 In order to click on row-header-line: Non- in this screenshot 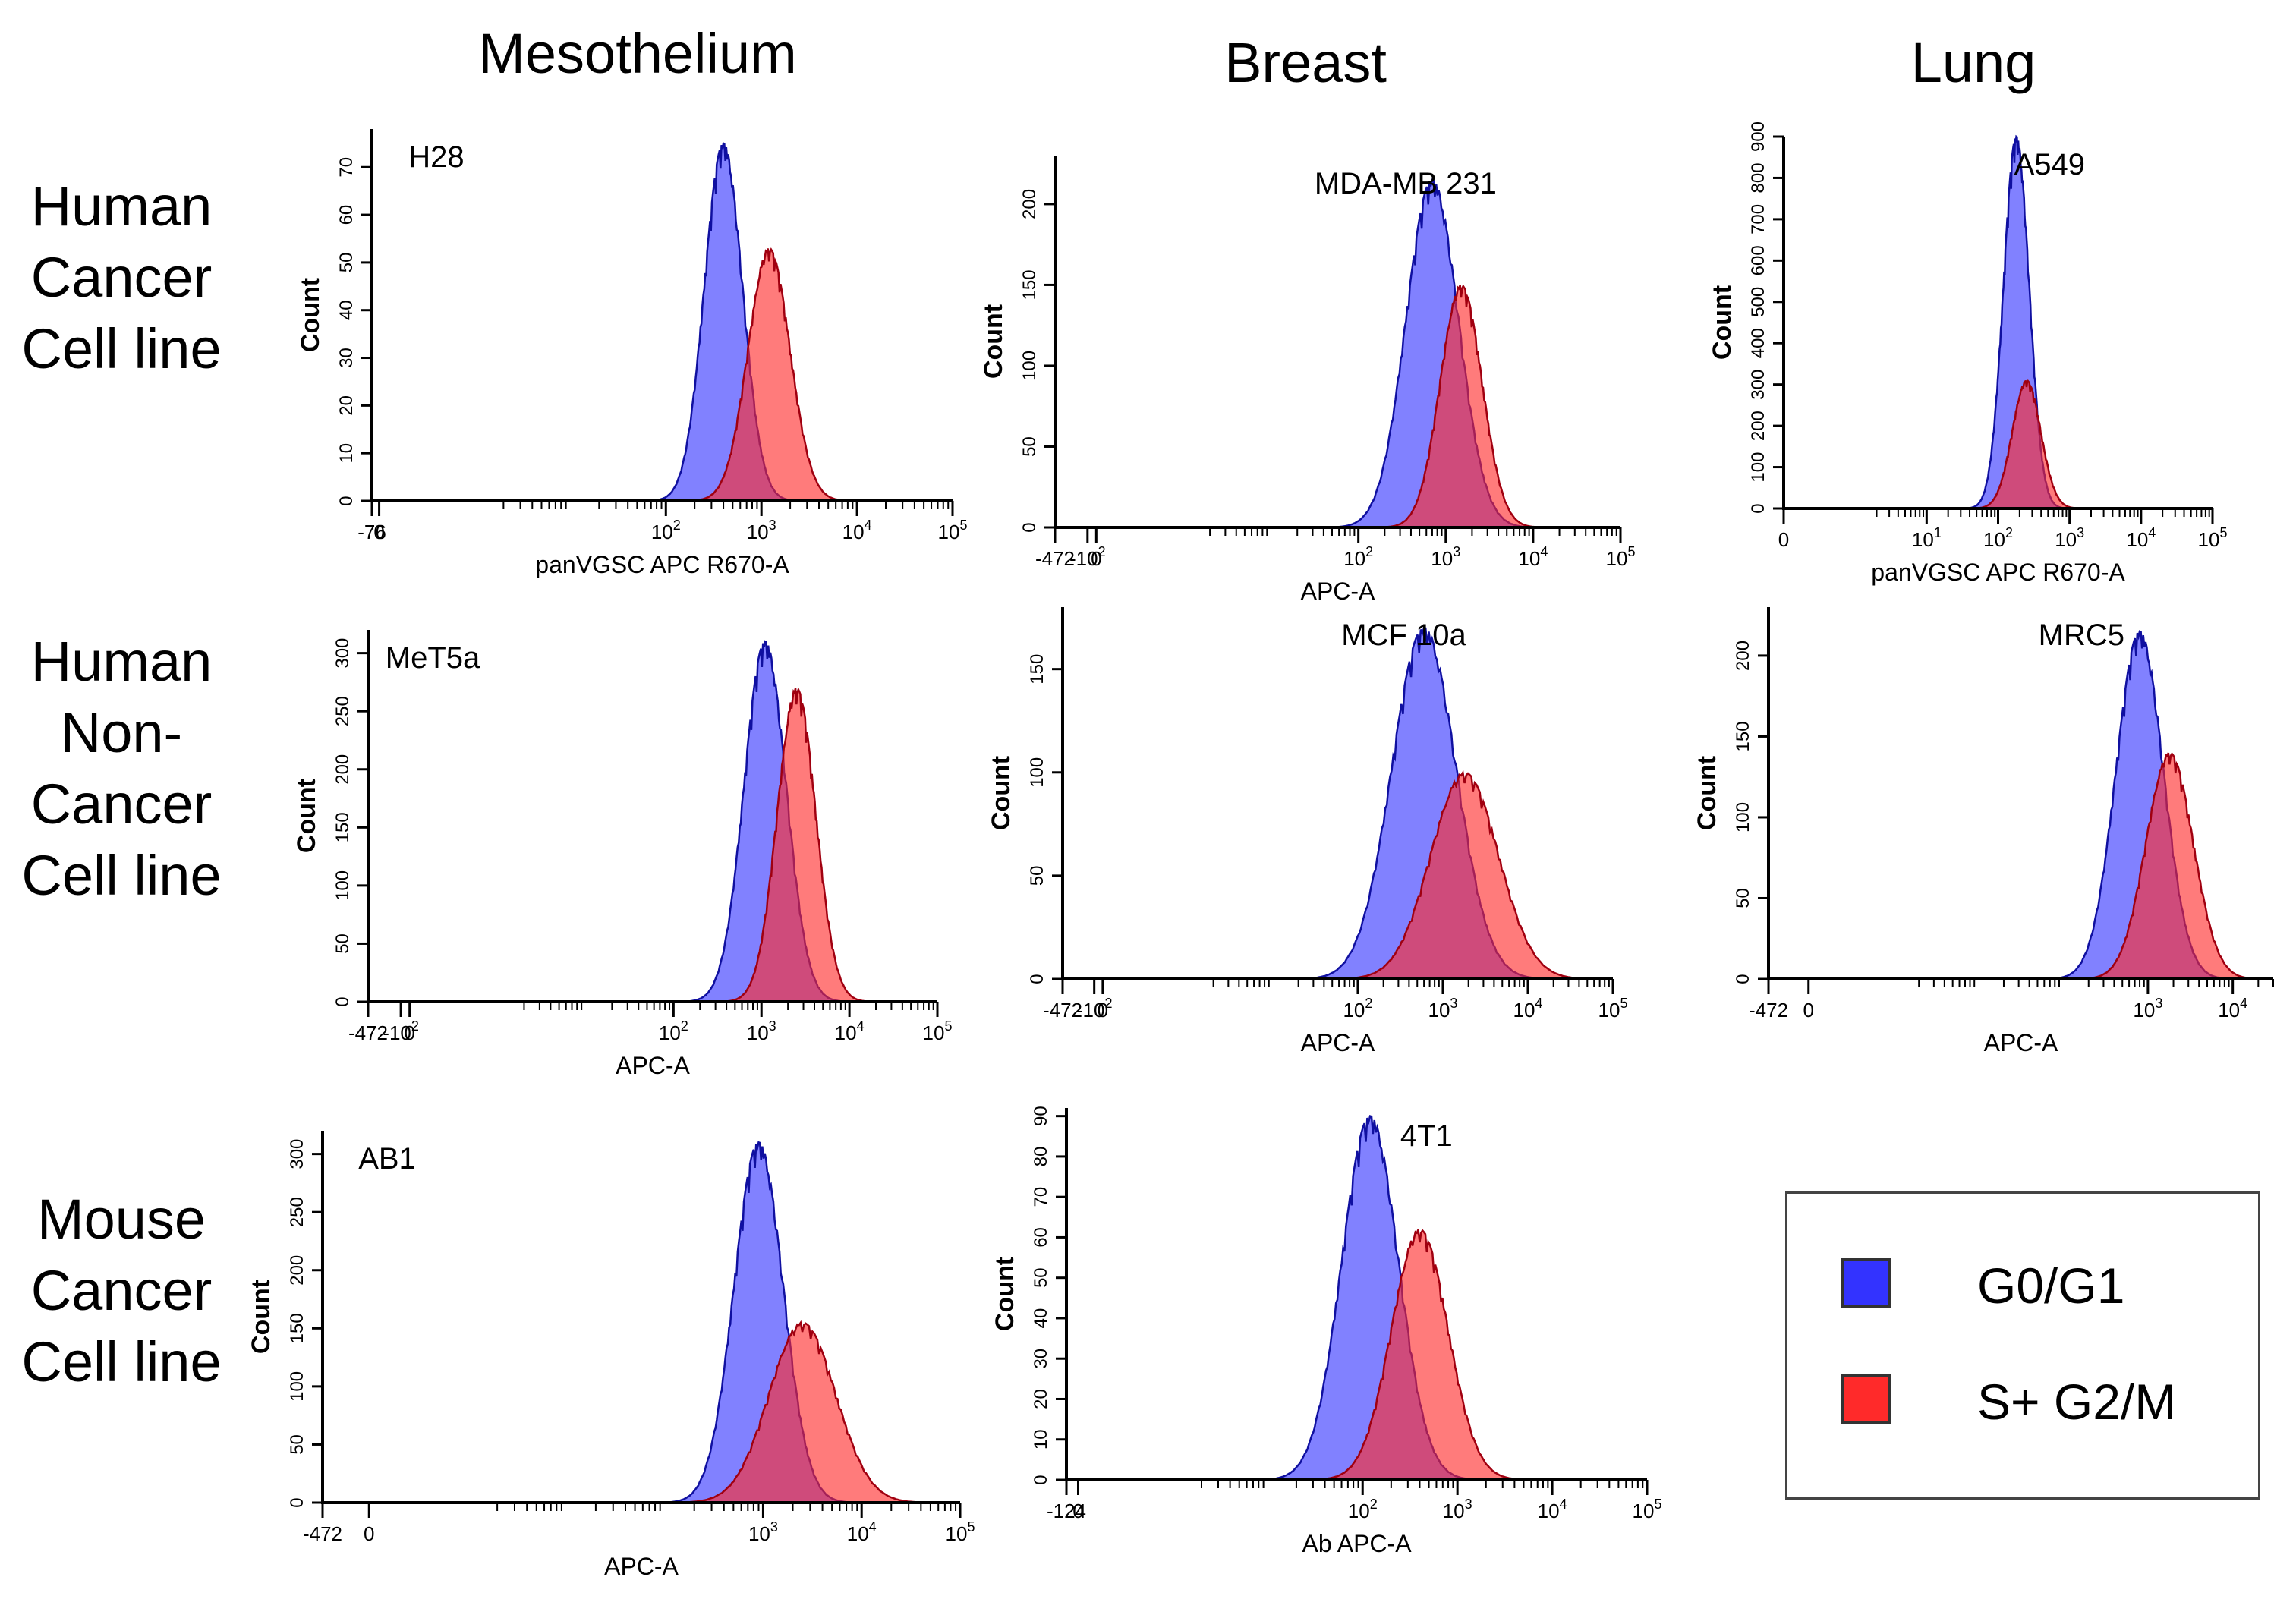, I will do `click(121, 732)`.